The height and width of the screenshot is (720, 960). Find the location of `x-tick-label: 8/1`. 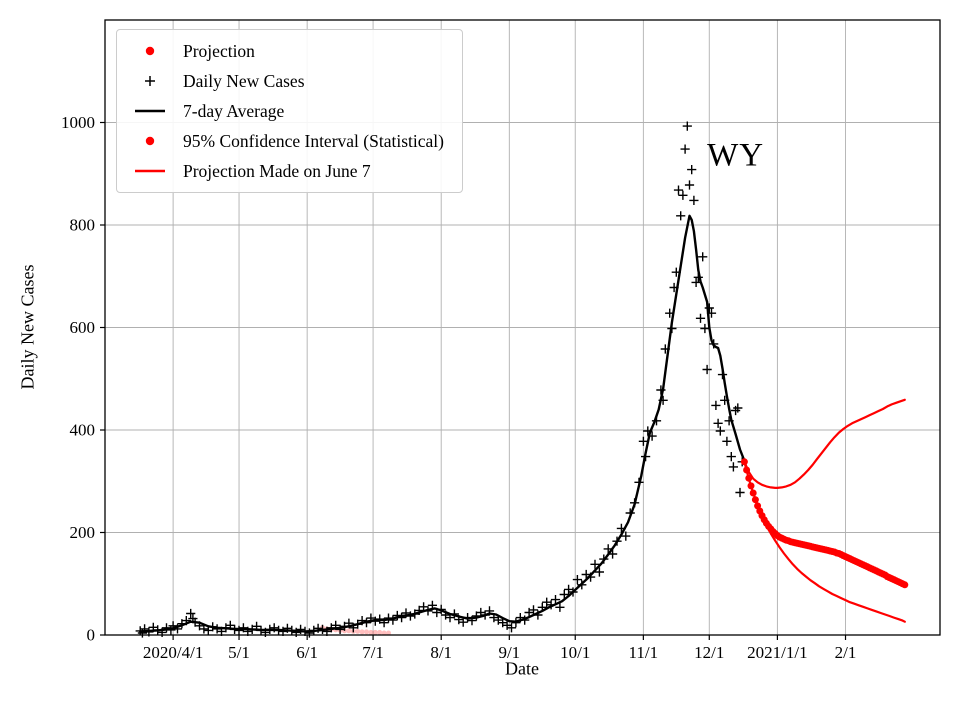

x-tick-label: 8/1 is located at coordinates (441, 652).